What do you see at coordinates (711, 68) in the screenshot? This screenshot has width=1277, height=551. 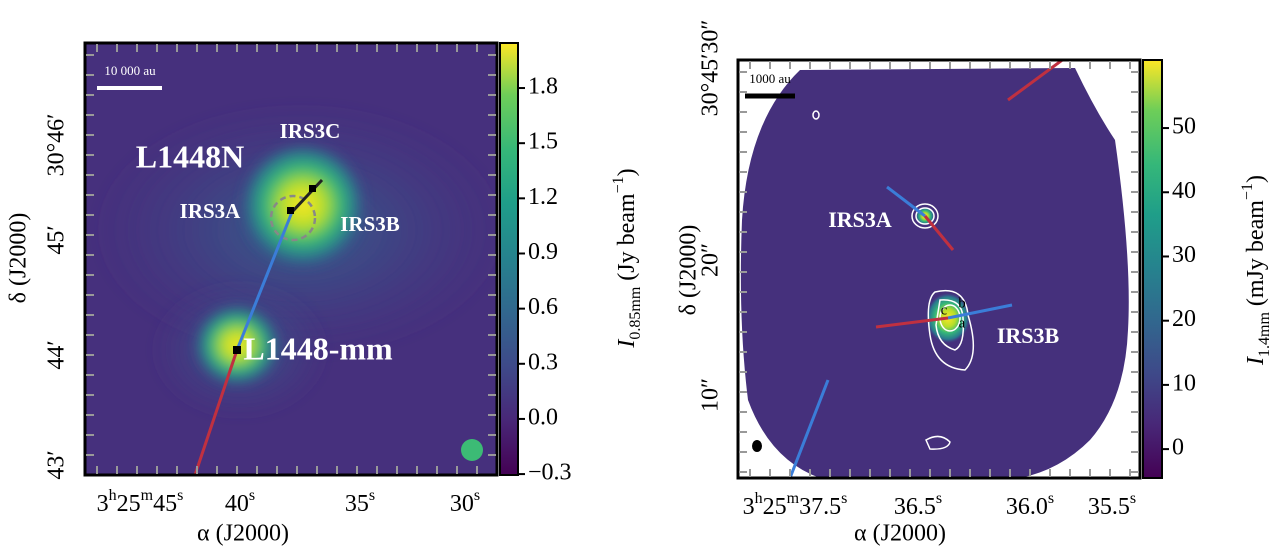 I see `y-tick-label: 30°45′30″` at bounding box center [711, 68].